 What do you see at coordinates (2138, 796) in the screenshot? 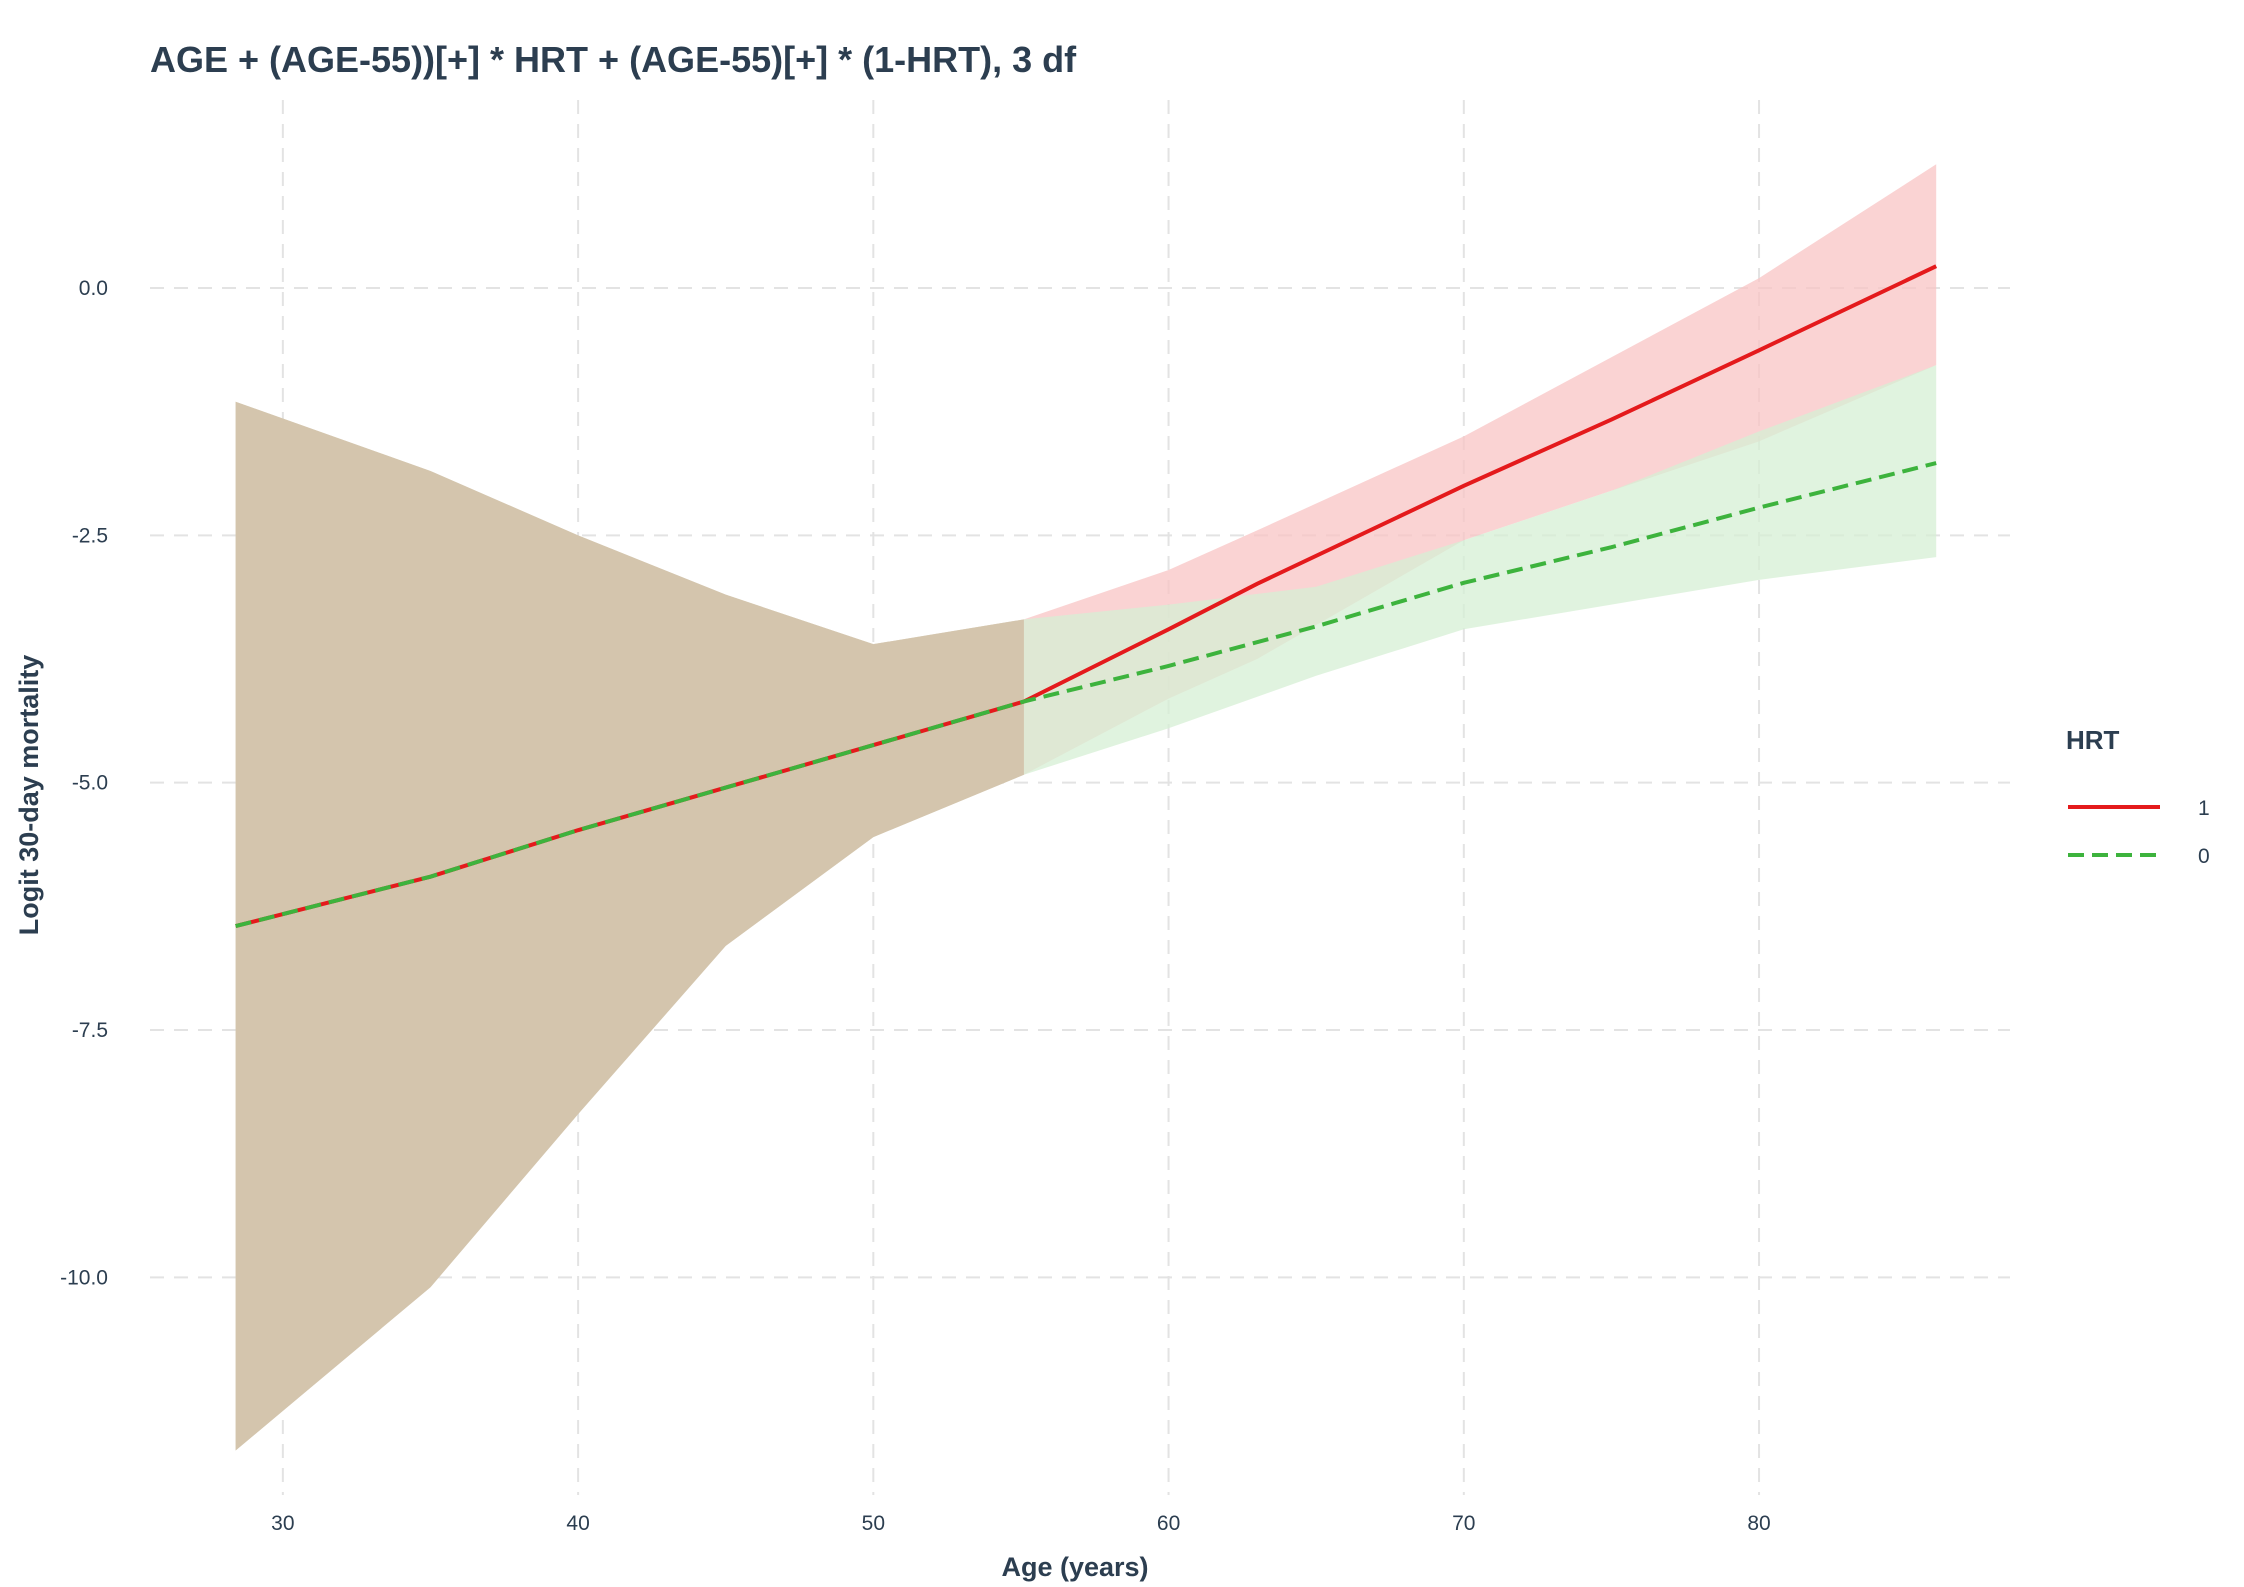
I see `legend: HRT 10` at bounding box center [2138, 796].